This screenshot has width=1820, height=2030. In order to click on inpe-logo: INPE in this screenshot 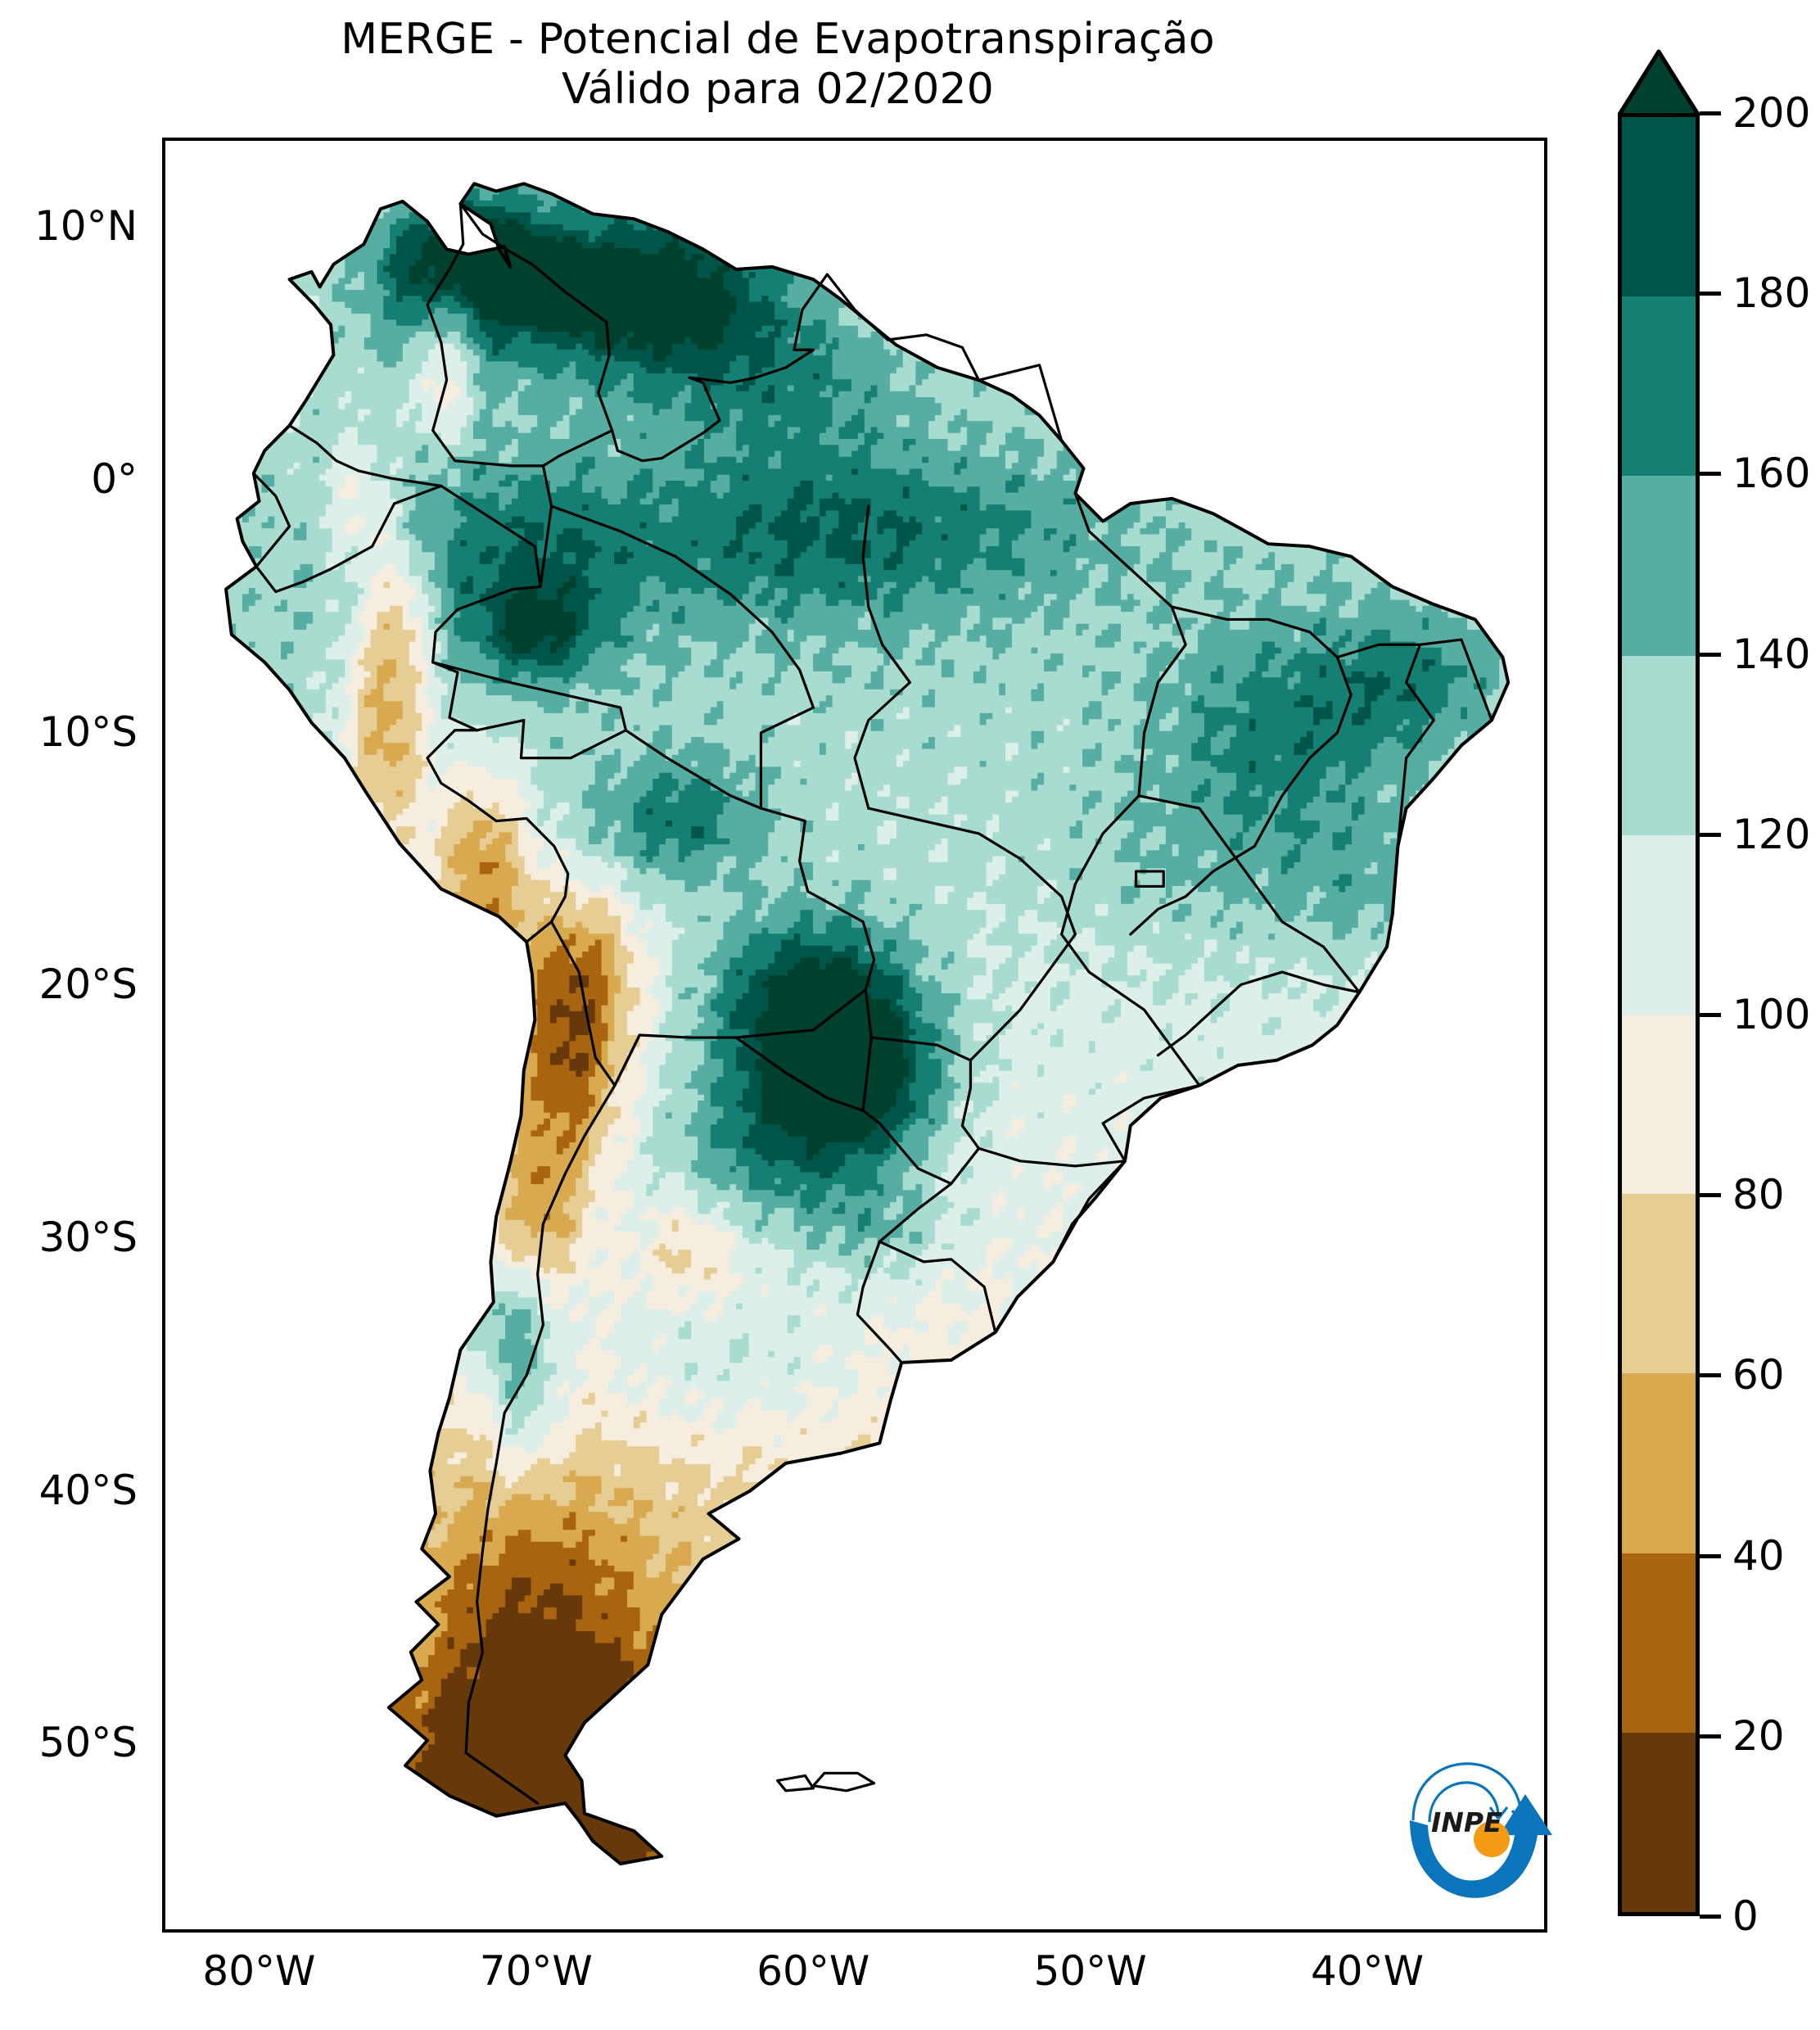, I will do `click(1474, 1832)`.